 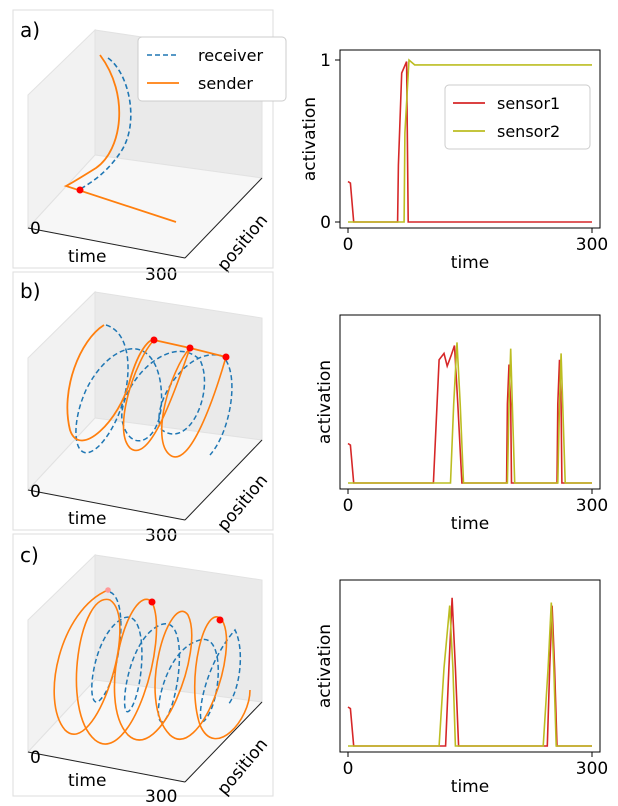 I want to click on panel-c-3d: c) 0 300 time position, so click(x=143, y=669).